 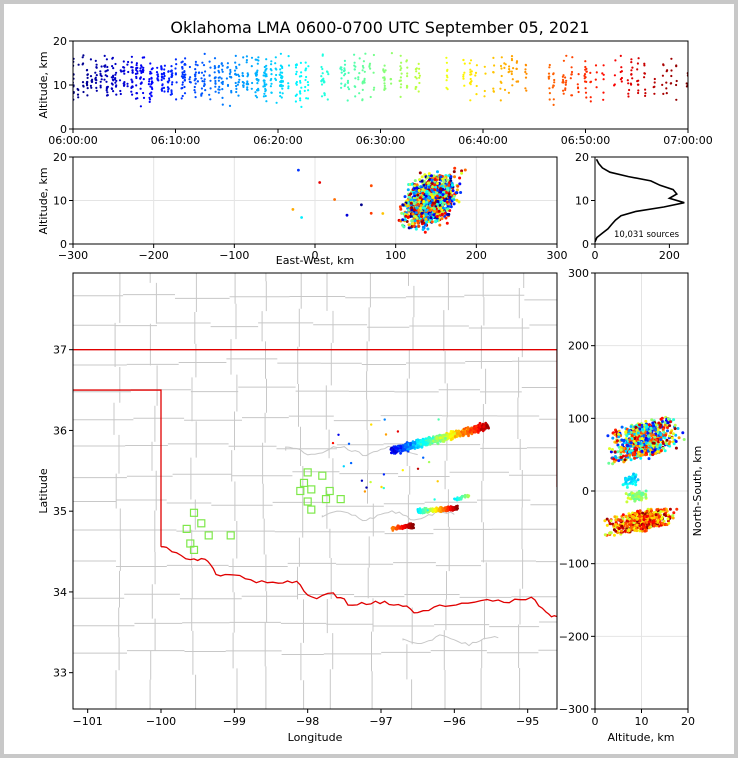 What do you see at coordinates (60, 41) in the screenshot?
I see `time-height-ytick-label: 20` at bounding box center [60, 41].